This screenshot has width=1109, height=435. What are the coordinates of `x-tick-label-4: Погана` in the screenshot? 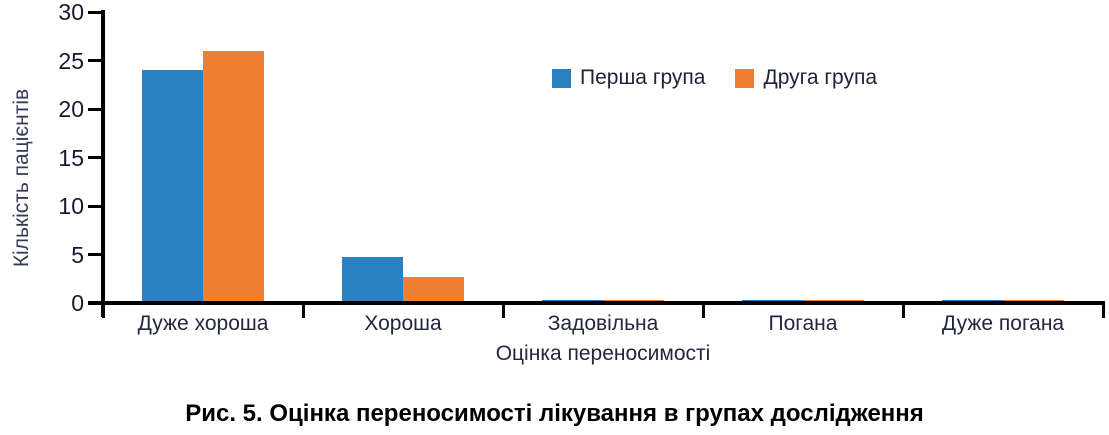 It's located at (803, 323).